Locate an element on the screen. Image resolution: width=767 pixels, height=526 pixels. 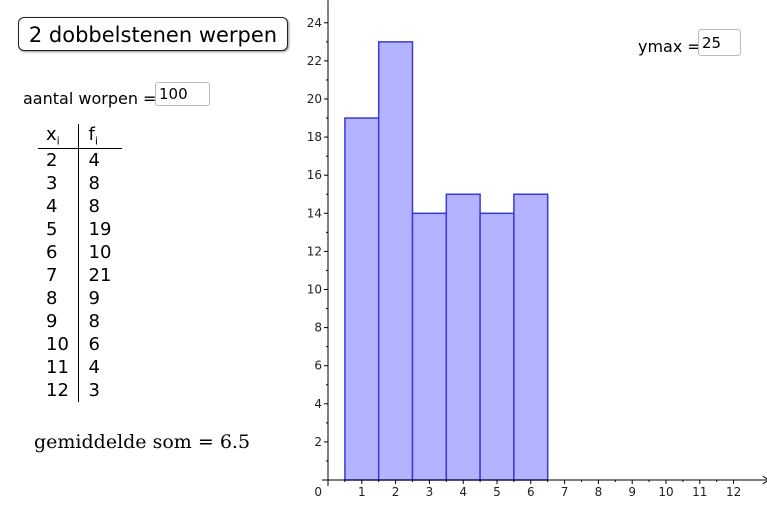
x-tick-label: 11 is located at coordinates (699, 492).